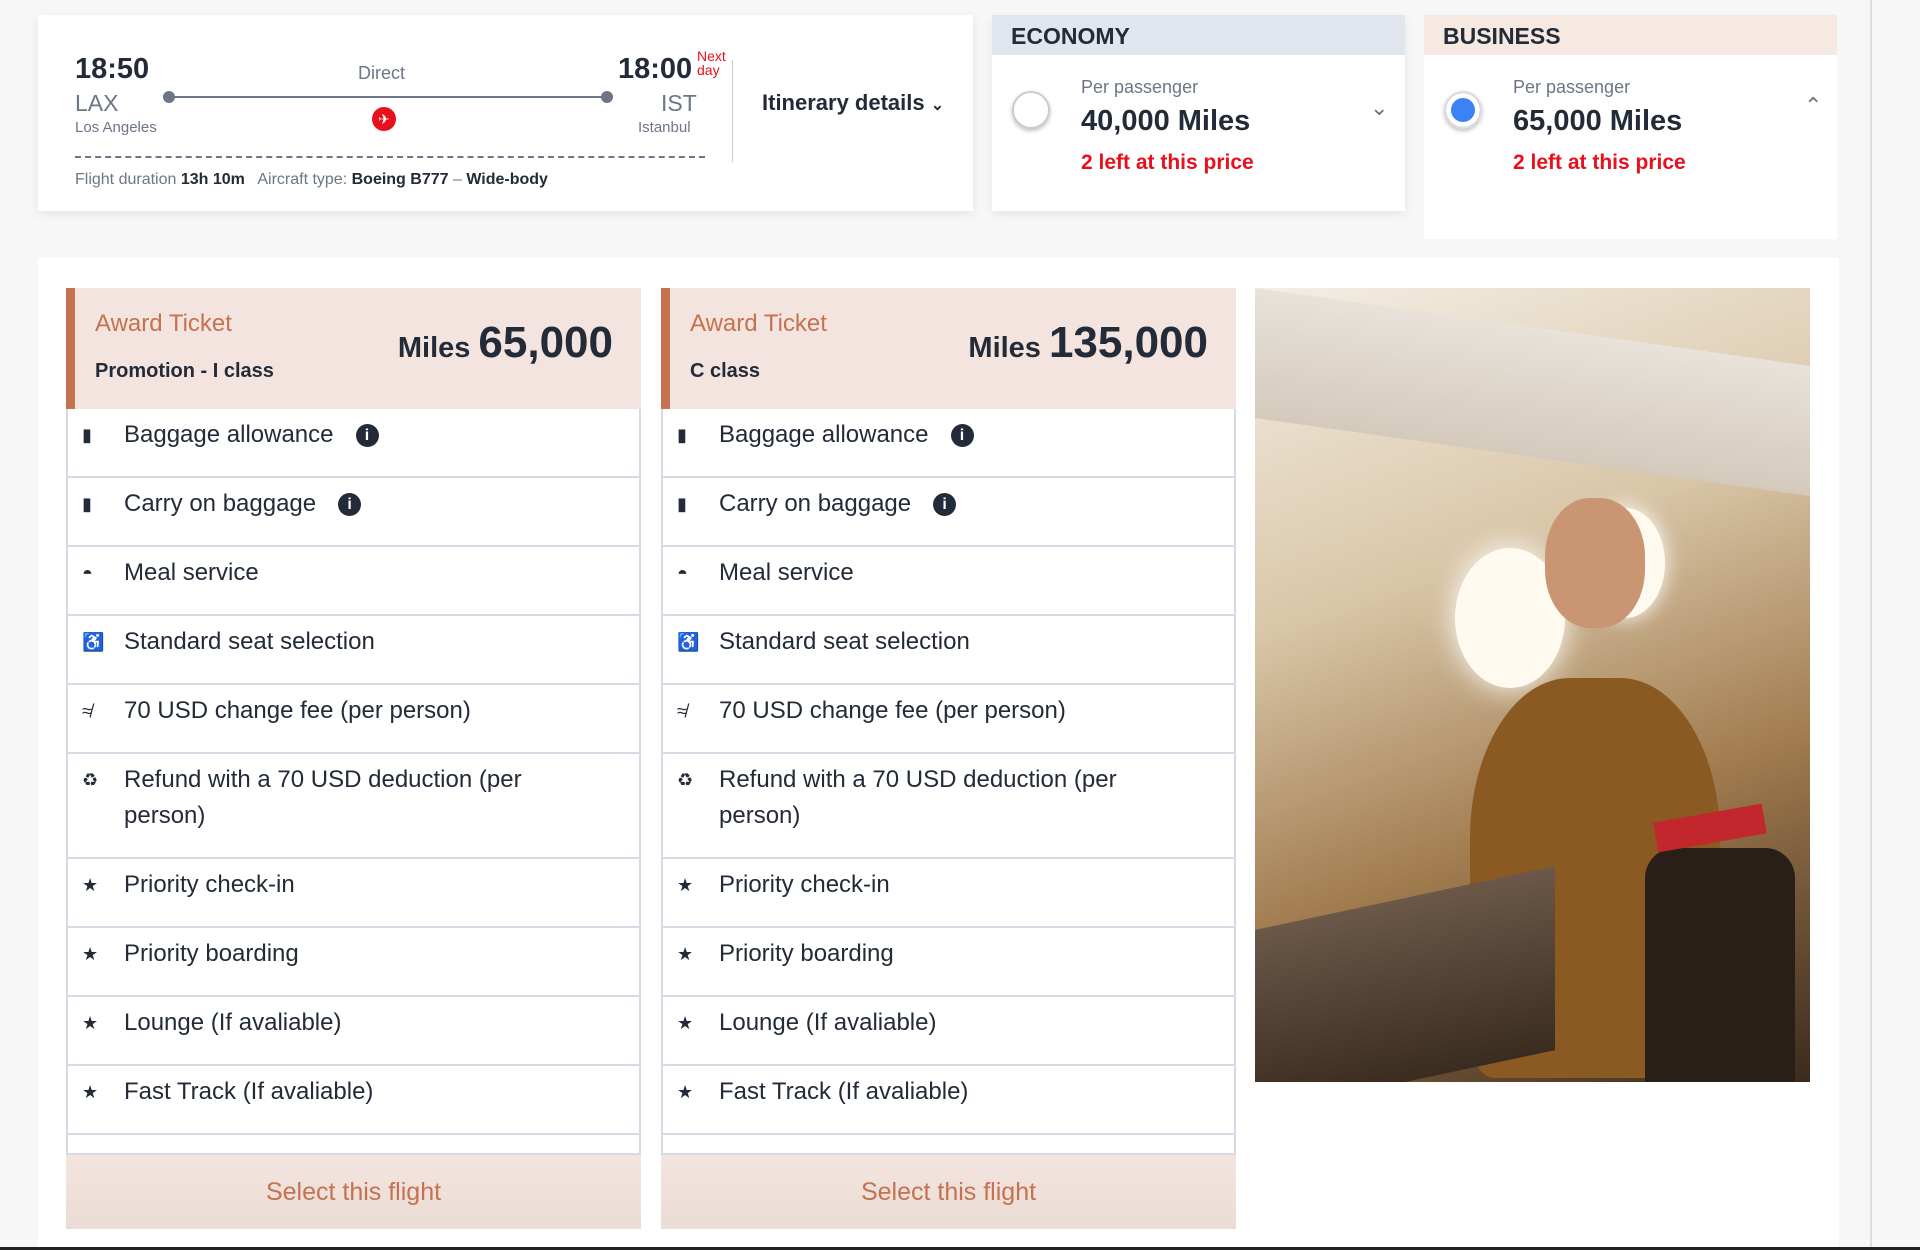 The height and width of the screenshot is (1250, 1920). I want to click on aircraft-value: Boeing B777, so click(400, 179).